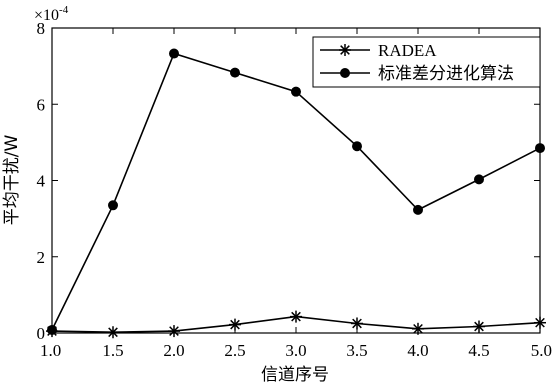 The image size is (554, 387). What do you see at coordinates (41, 28) in the screenshot?
I see `y-tick-label: 8` at bounding box center [41, 28].